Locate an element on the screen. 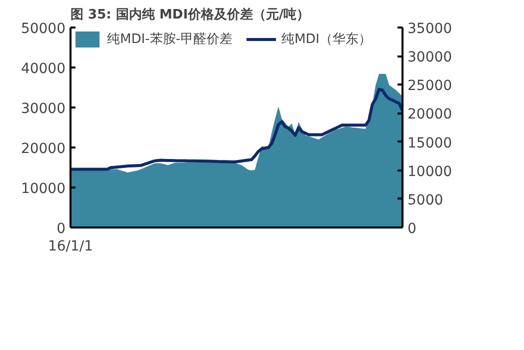 The width and height of the screenshot is (524, 350). y-tick-label: 0 is located at coordinates (61, 229).